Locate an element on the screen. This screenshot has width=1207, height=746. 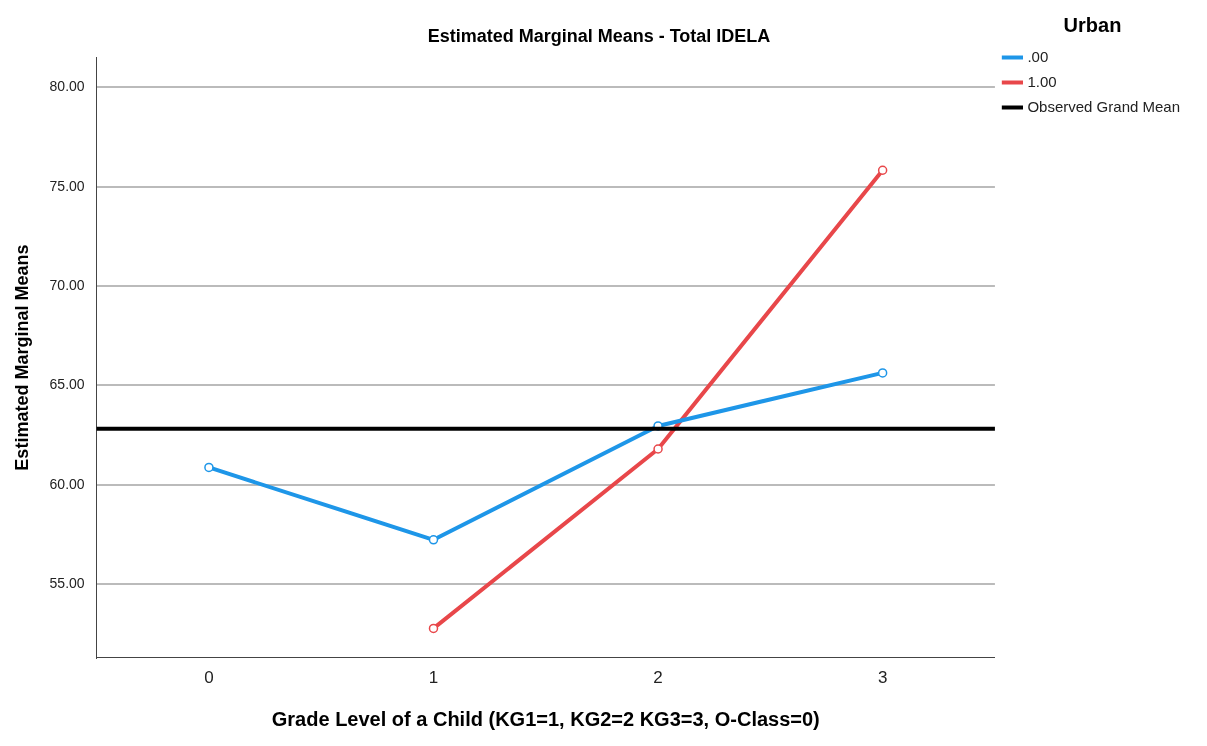
y-tick-label: 75.00 is located at coordinates (67, 185).